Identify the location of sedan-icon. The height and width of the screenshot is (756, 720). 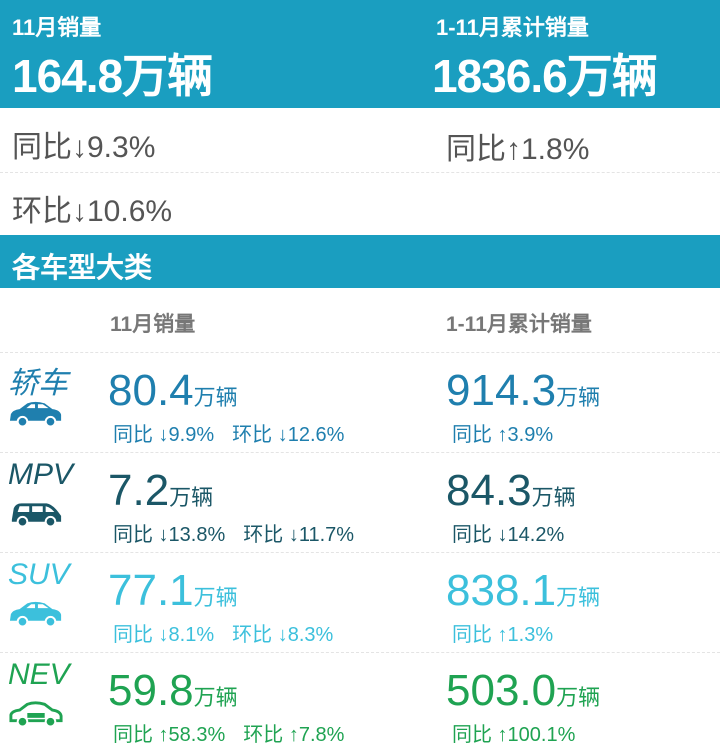
(35, 414).